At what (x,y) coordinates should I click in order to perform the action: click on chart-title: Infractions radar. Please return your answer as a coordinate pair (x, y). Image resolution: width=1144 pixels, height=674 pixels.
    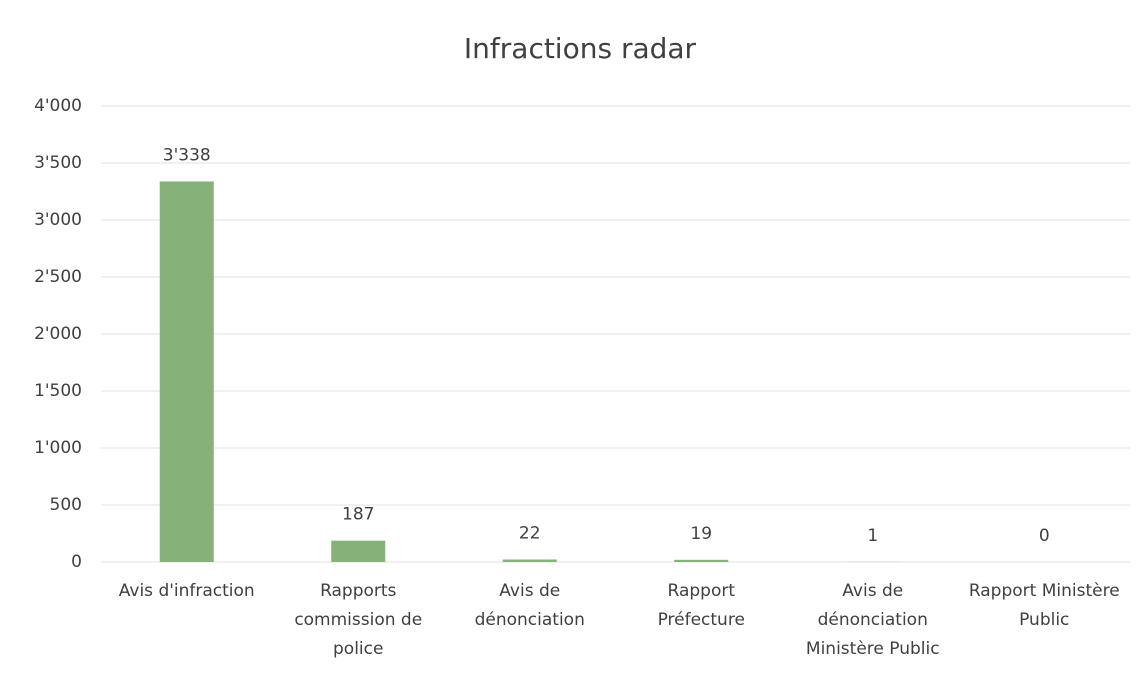
    Looking at the image, I should click on (580, 48).